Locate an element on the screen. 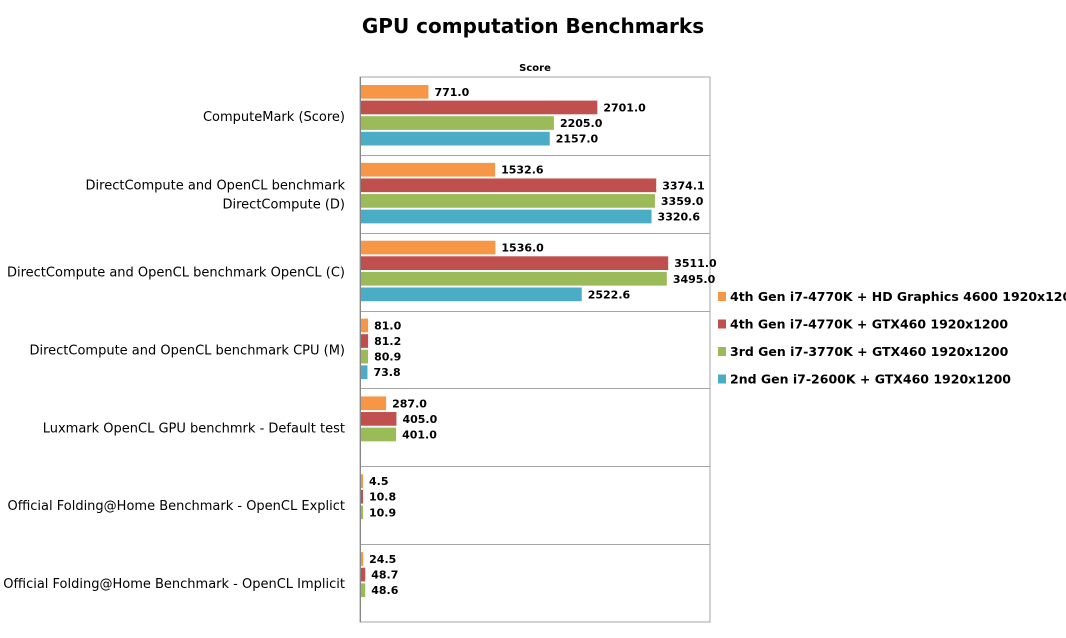  data-label: 2522.6 is located at coordinates (609, 294).